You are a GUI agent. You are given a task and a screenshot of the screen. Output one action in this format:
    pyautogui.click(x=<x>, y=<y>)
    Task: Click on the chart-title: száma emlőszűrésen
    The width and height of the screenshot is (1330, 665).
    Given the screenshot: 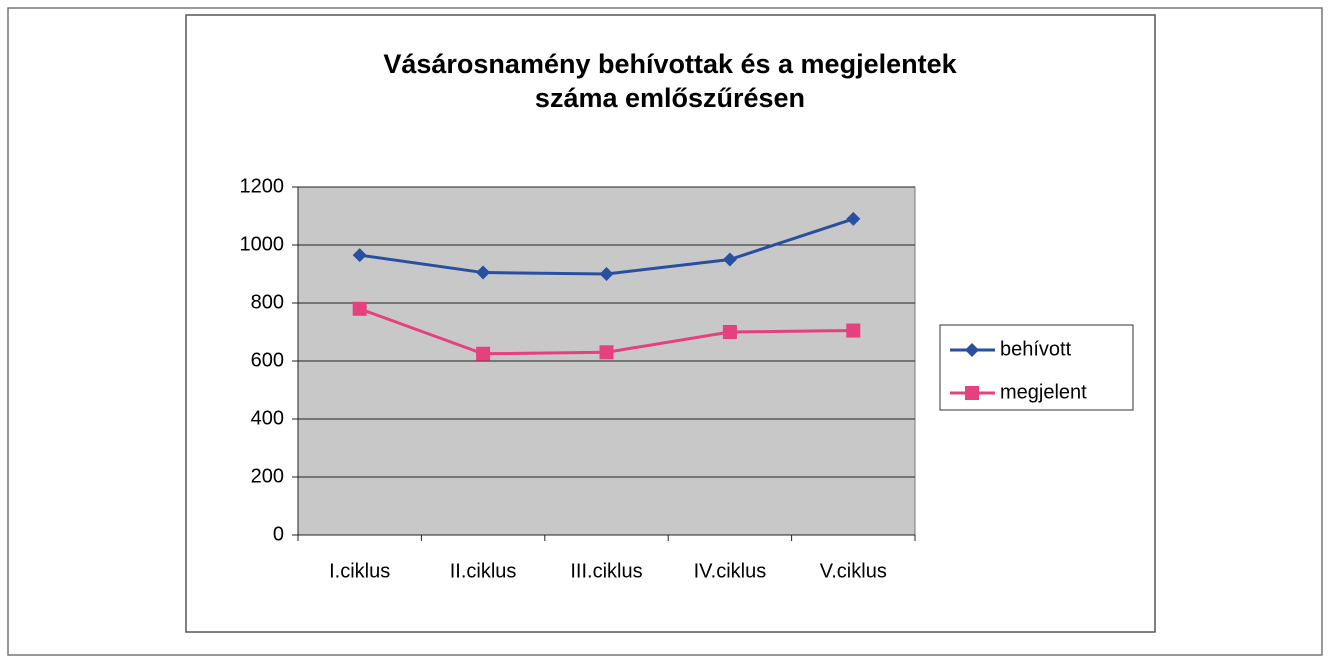 What is the action you would take?
    pyautogui.click(x=670, y=98)
    